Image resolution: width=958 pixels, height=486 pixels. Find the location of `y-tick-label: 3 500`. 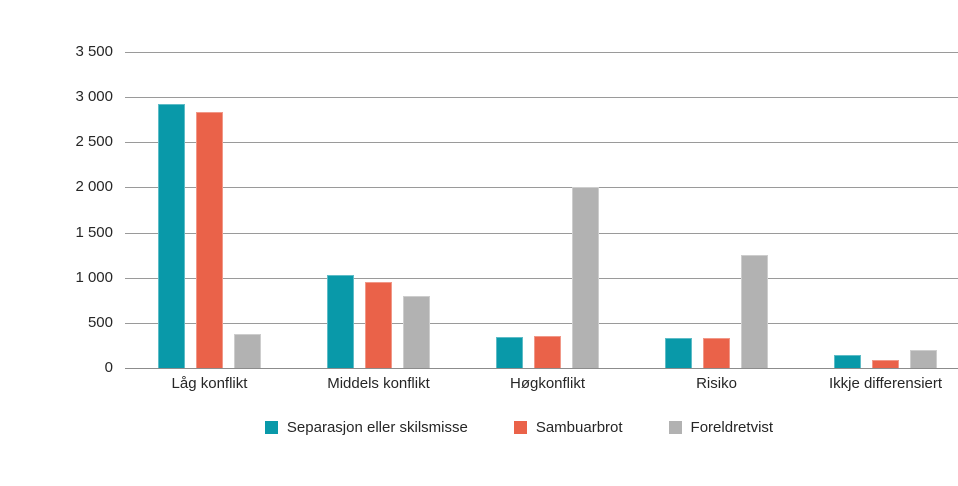

y-tick-label: 3 500 is located at coordinates (94, 51).